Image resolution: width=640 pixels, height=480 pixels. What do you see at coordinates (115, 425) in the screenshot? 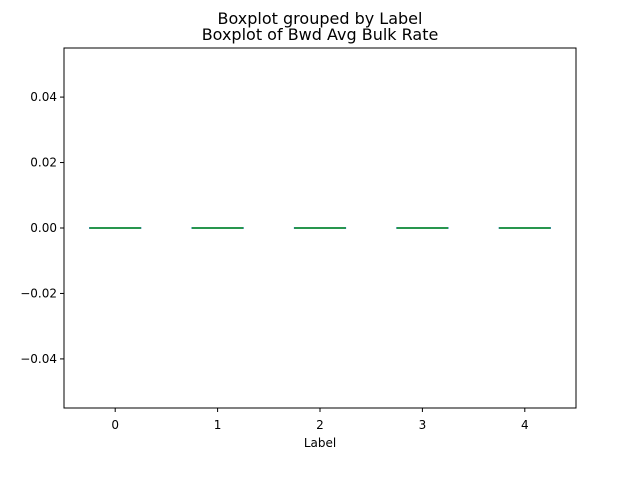
I see `x-tick-label: 0` at bounding box center [115, 425].